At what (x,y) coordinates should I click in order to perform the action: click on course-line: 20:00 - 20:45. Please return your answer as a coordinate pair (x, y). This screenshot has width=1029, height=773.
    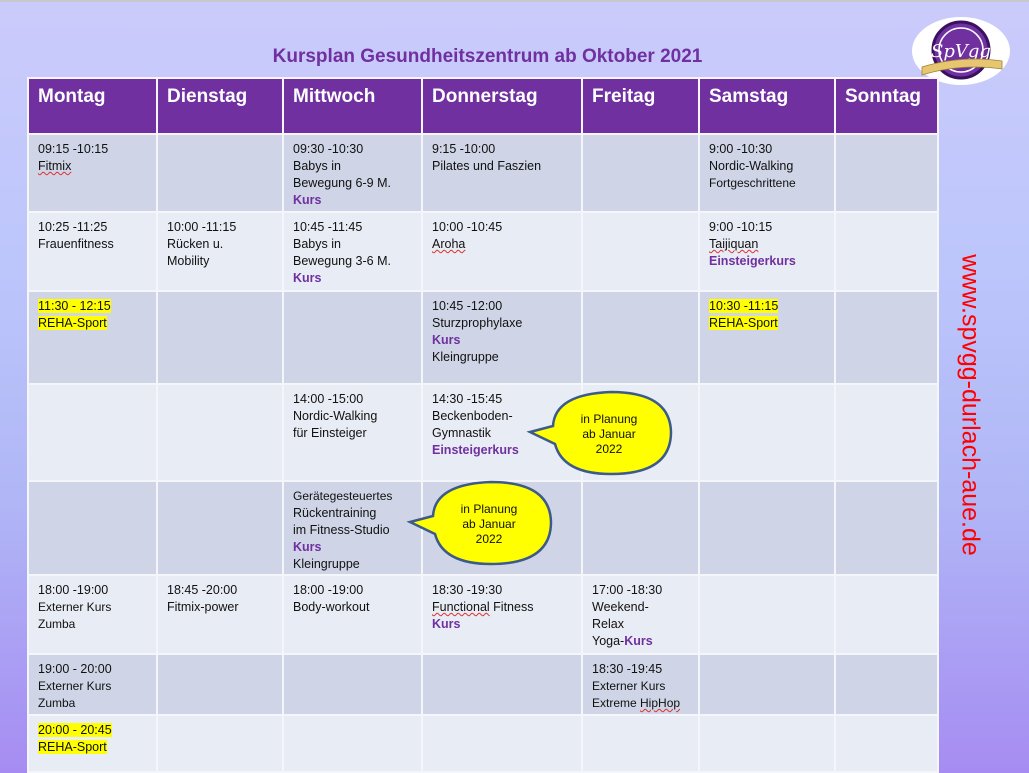
    Looking at the image, I should click on (97, 730).